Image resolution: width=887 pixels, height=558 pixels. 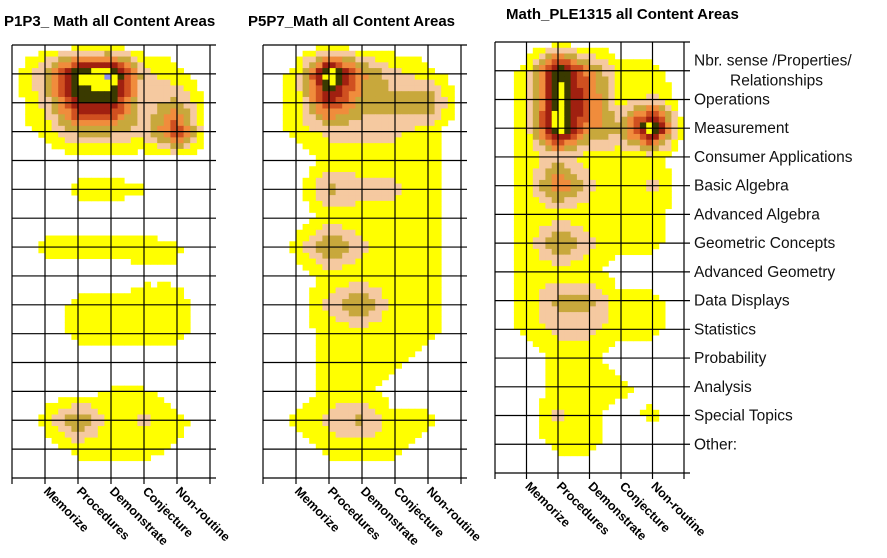 I want to click on y-tick-label: Relationships, so click(x=776, y=81).